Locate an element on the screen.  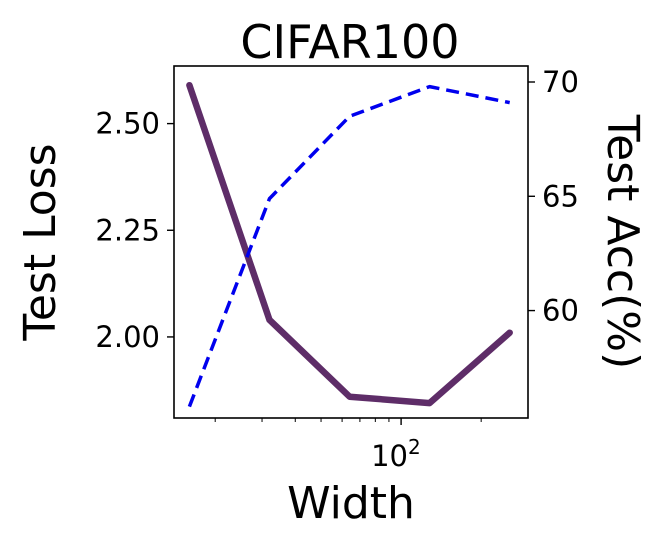
x-tick-label: 102 is located at coordinates (396, 454).